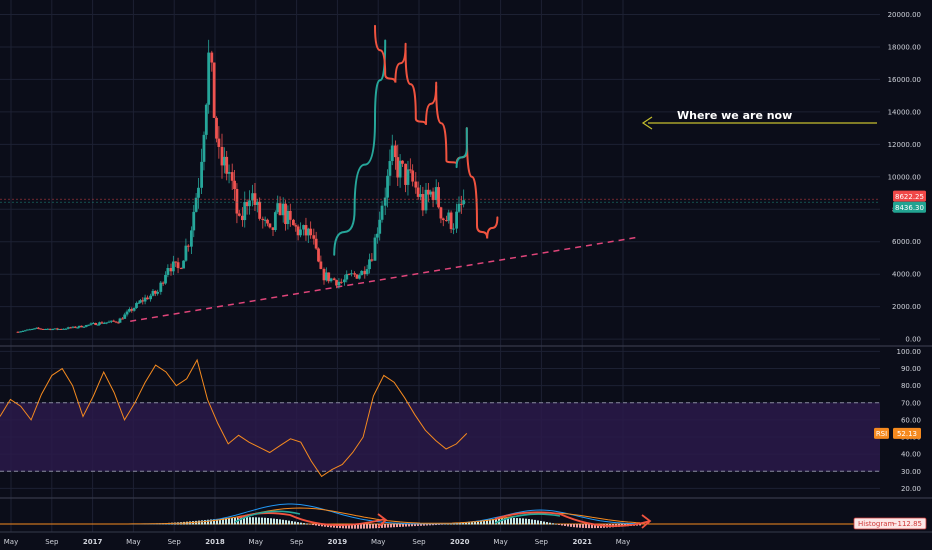 Image resolution: width=932 pixels, height=550 pixels. What do you see at coordinates (909, 207) in the screenshot?
I see `price-badge` at bounding box center [909, 207].